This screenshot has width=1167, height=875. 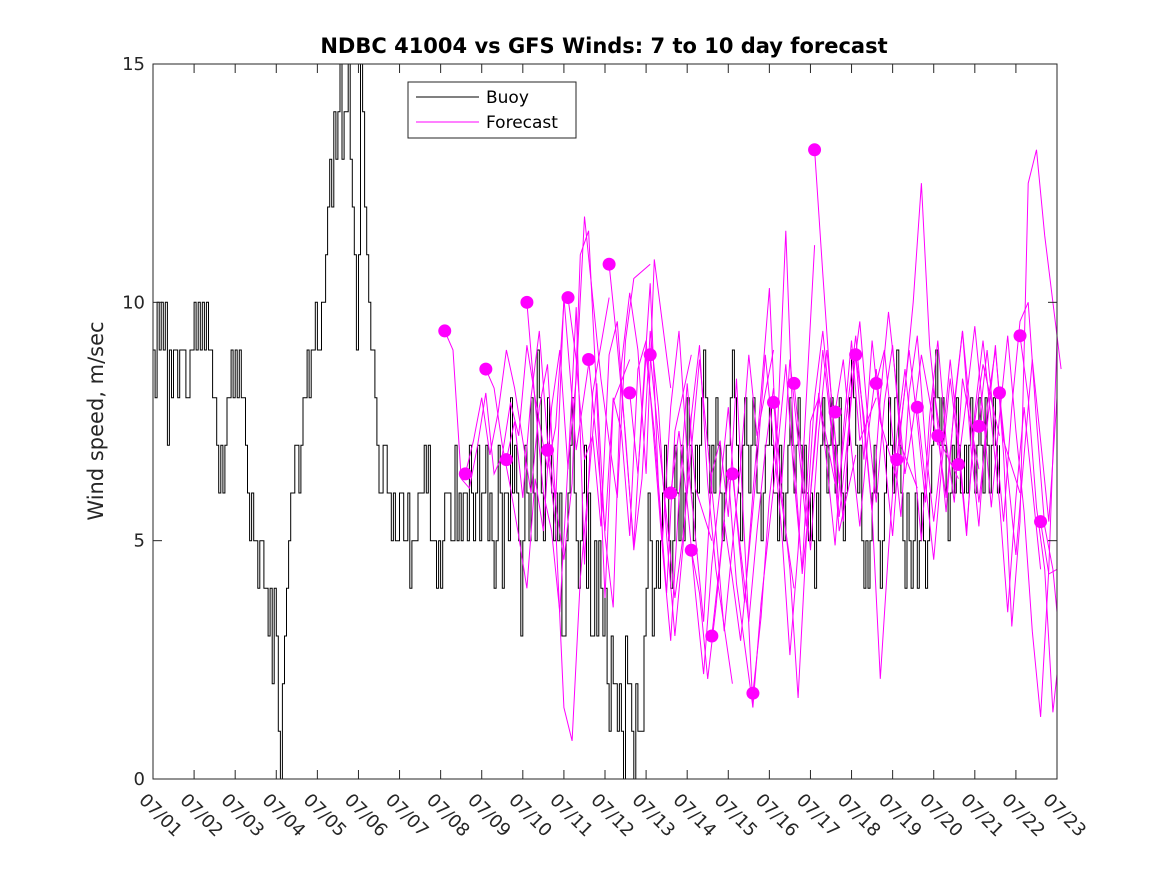 I want to click on y-tick-label: 5, so click(x=139, y=541).